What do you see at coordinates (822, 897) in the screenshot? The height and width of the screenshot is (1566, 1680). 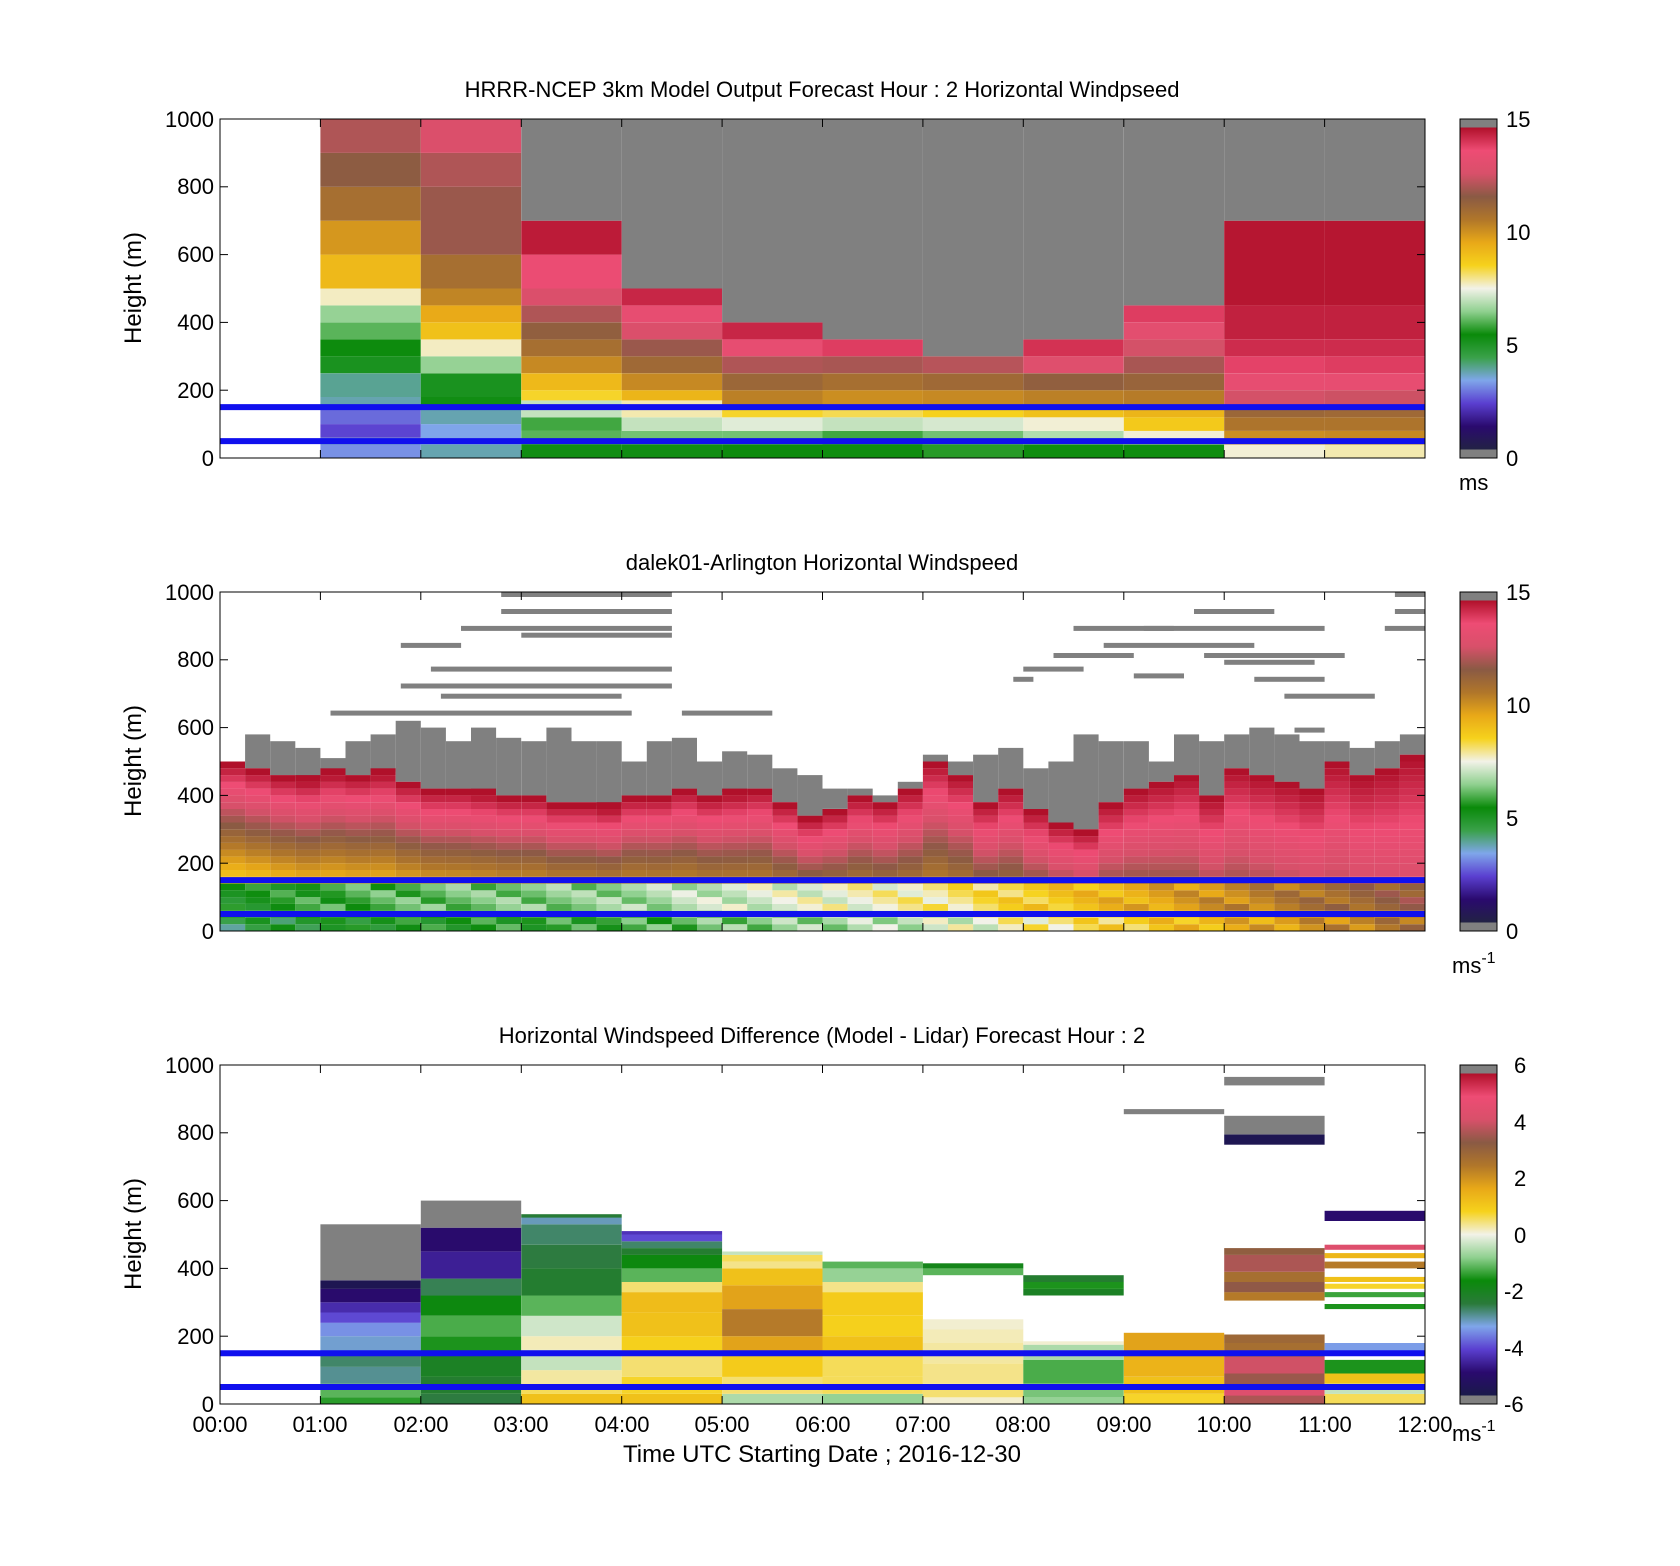 I see `reference-lines` at bounding box center [822, 897].